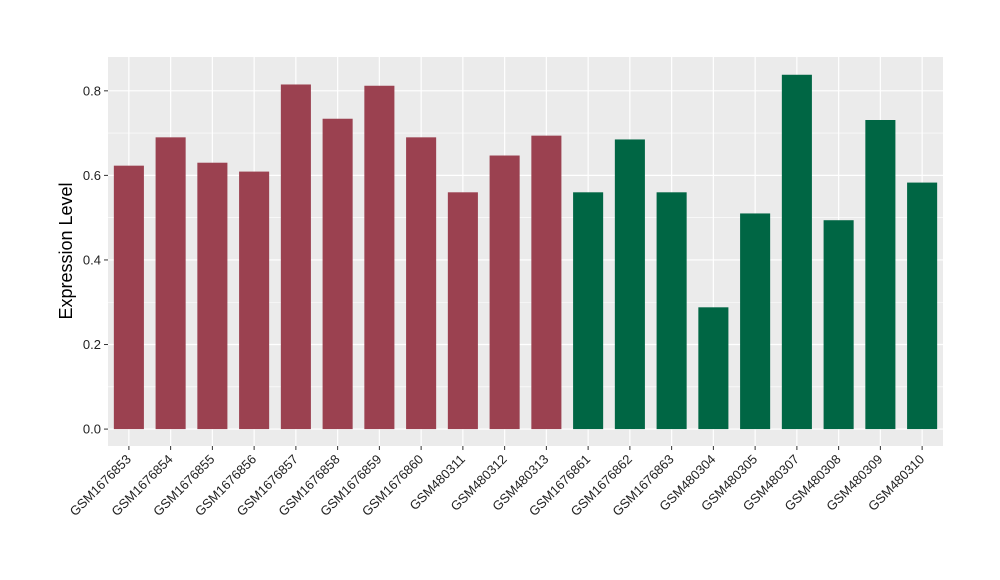  Describe the element at coordinates (212, 296) in the screenshot. I see `bar-GSM1676855` at that location.